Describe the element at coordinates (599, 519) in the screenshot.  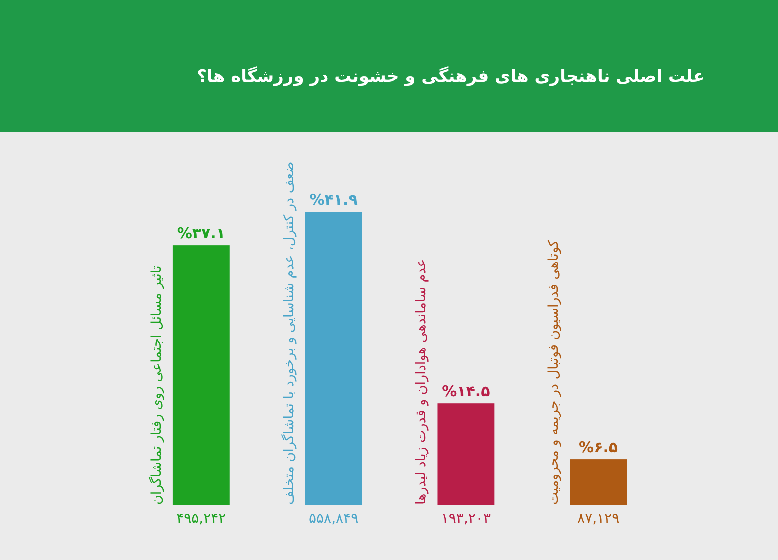
I see `text: ۸۷,۱۲۹` at that location.